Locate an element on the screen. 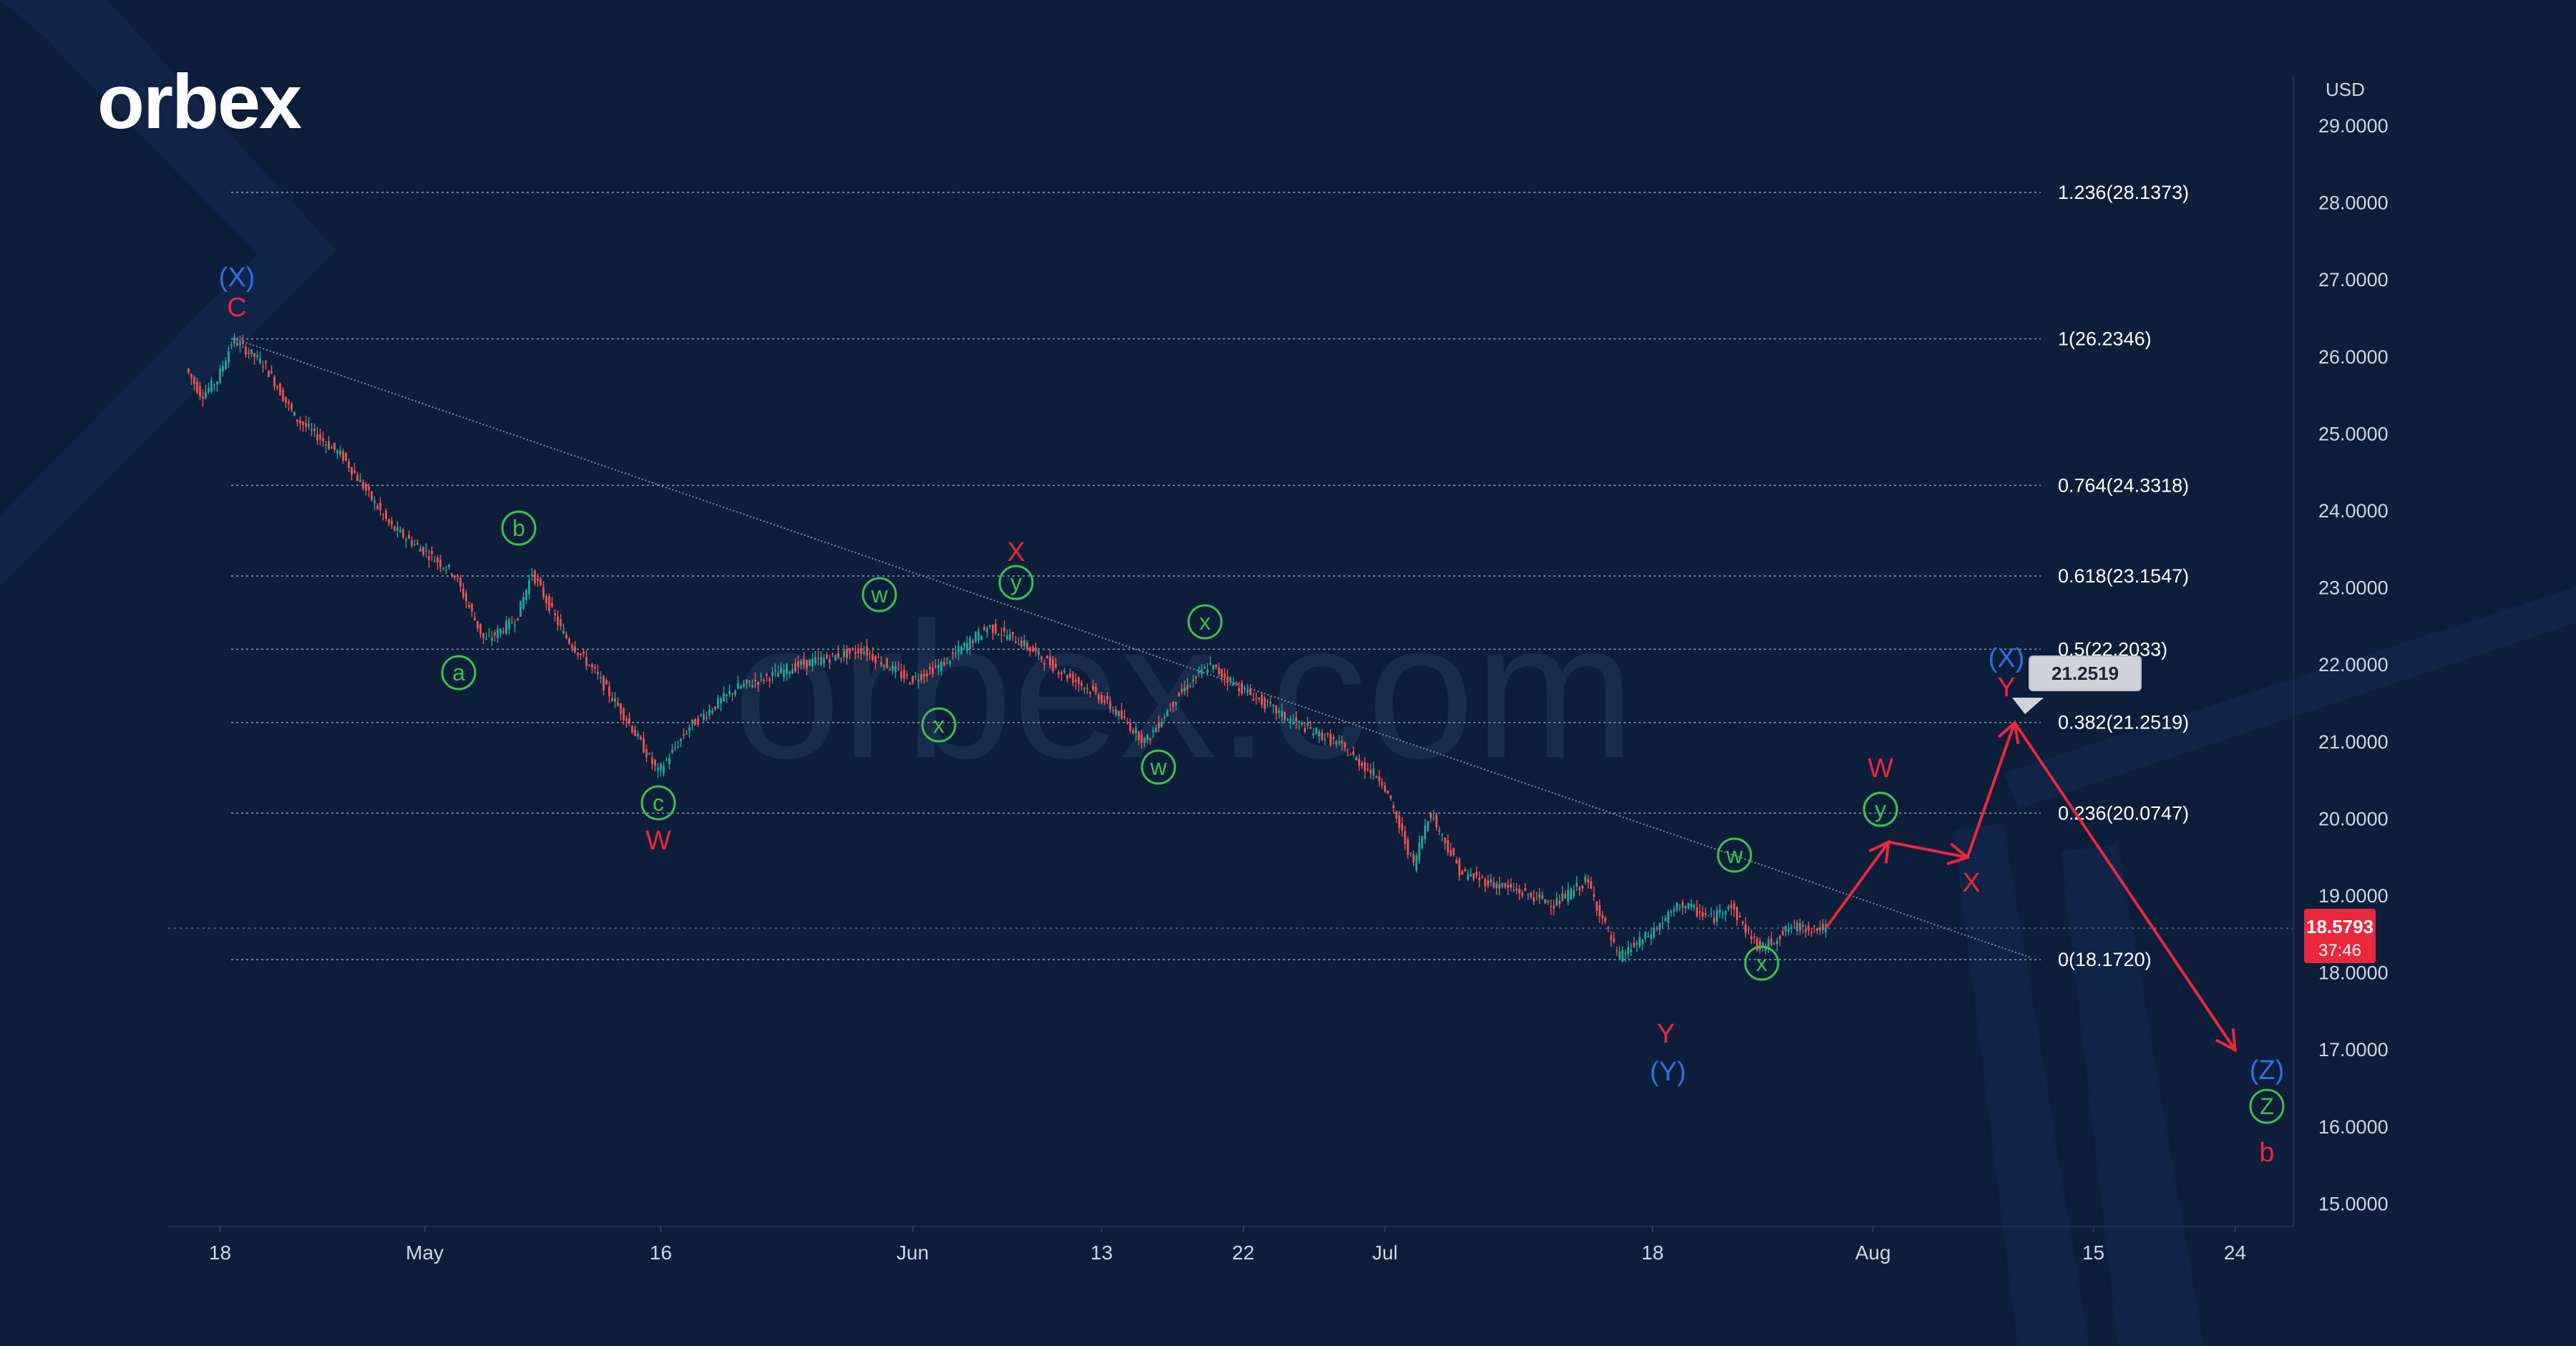 This screenshot has height=1346, width=2576. price-tick: 25.0000 is located at coordinates (2353, 433).